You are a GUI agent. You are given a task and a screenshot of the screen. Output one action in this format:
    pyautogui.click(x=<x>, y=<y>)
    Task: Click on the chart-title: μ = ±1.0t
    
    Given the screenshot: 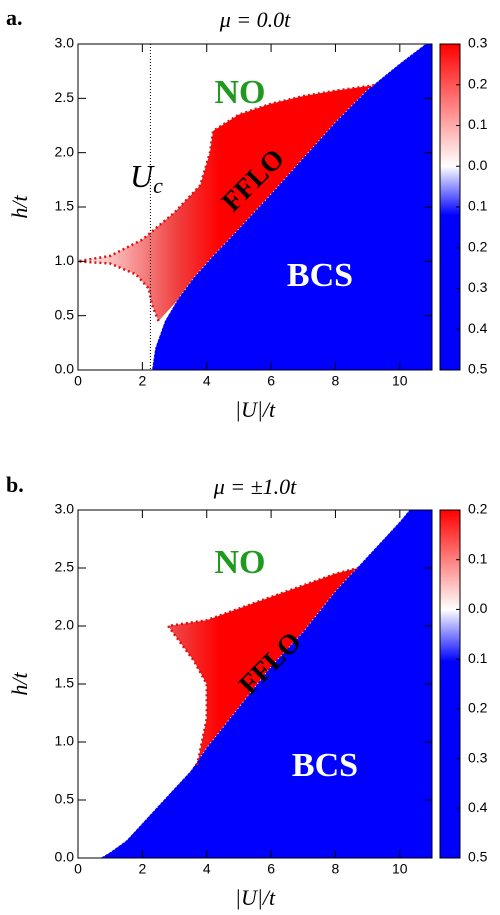 What is the action you would take?
    pyautogui.click(x=255, y=486)
    